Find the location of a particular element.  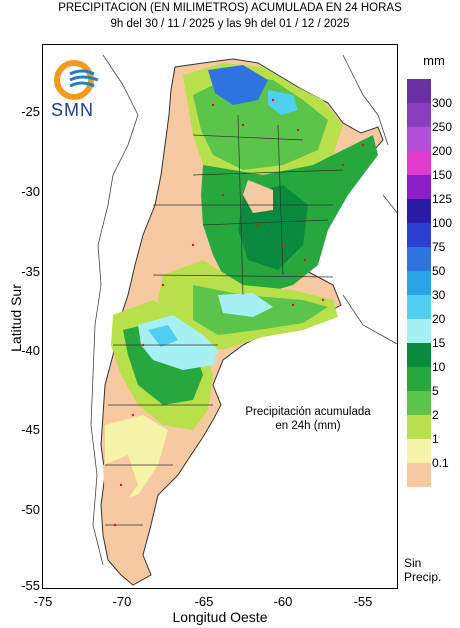

legend-color-bar is located at coordinates (419, 283).